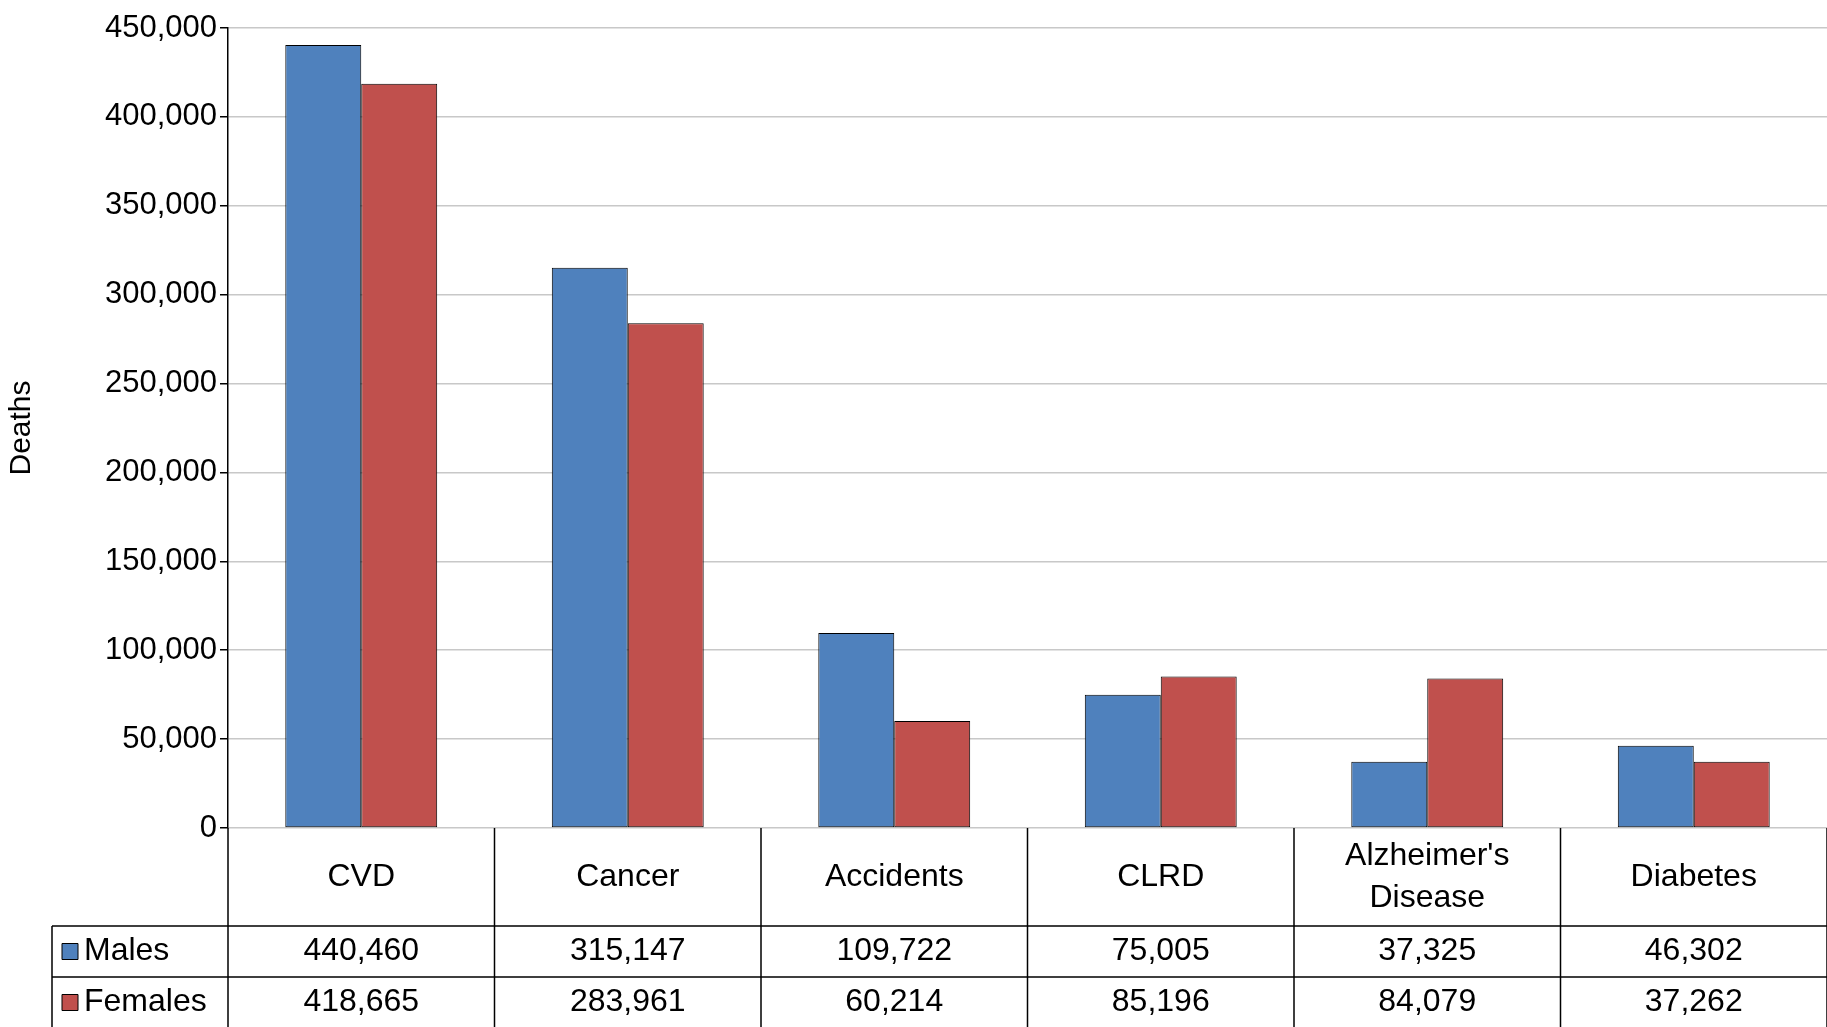  Describe the element at coordinates (160, 559) in the screenshot. I see `y-tick-label: 150,000` at that location.